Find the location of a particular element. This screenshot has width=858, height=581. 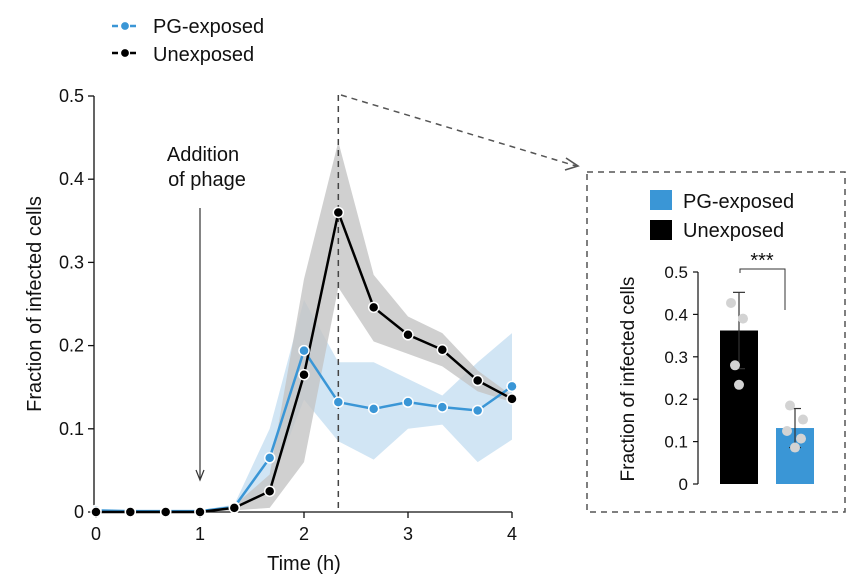

legend-unexposed-marker is located at coordinates (125, 53).